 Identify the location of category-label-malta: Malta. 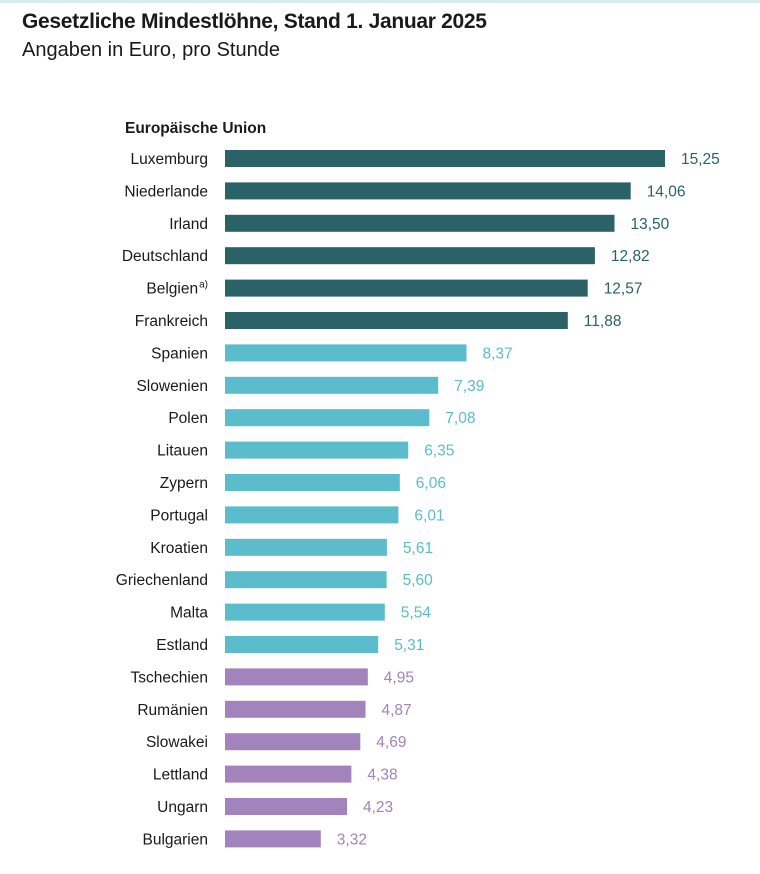
(189, 613).